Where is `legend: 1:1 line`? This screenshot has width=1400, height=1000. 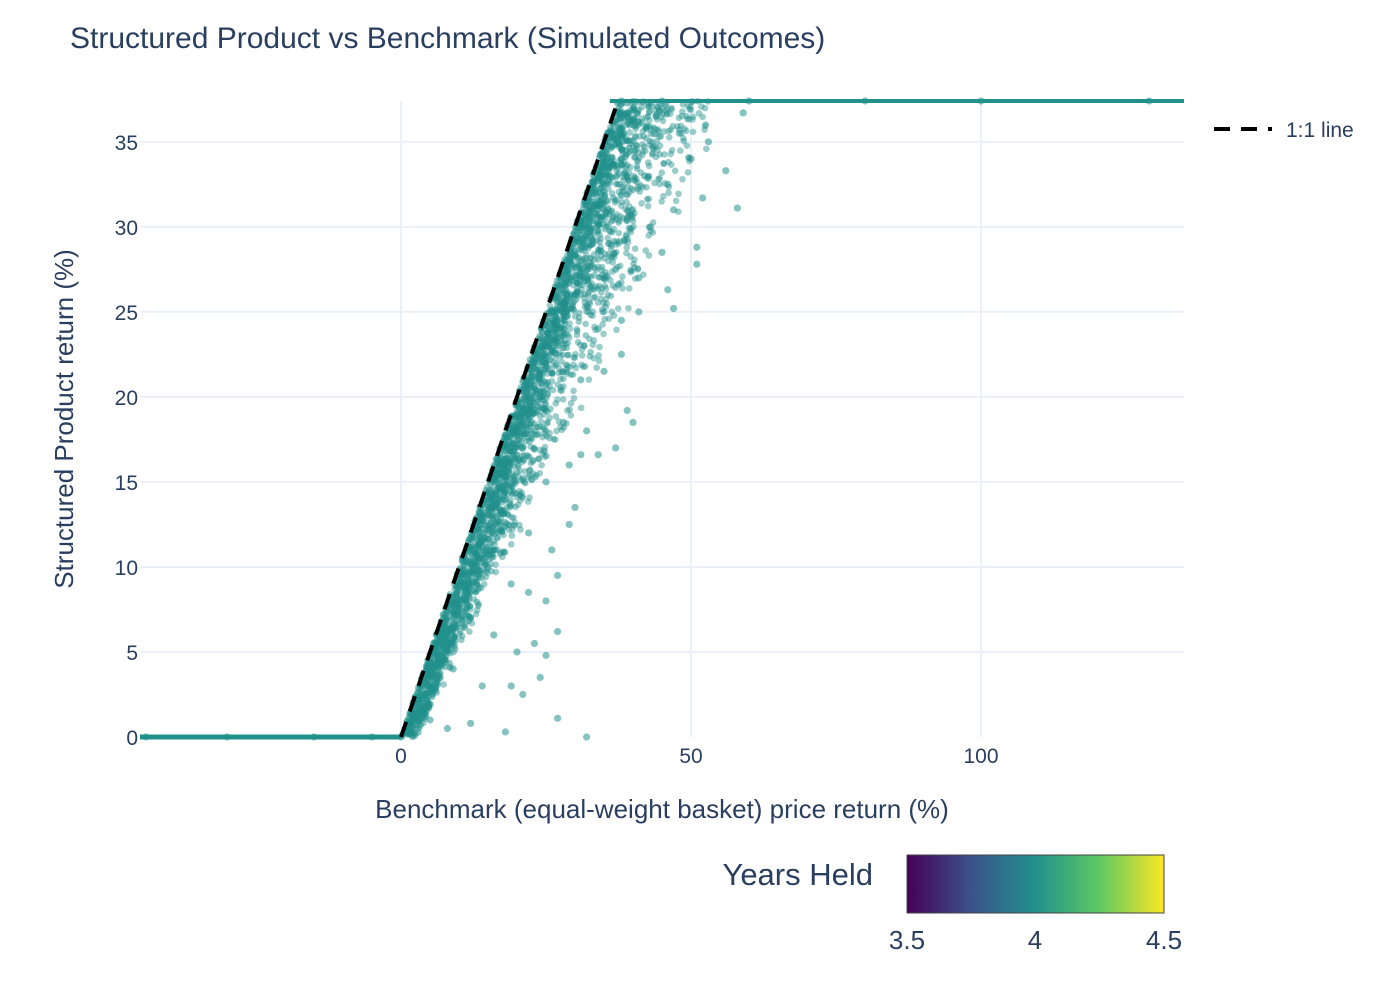
legend: 1:1 line is located at coordinates (1284, 130).